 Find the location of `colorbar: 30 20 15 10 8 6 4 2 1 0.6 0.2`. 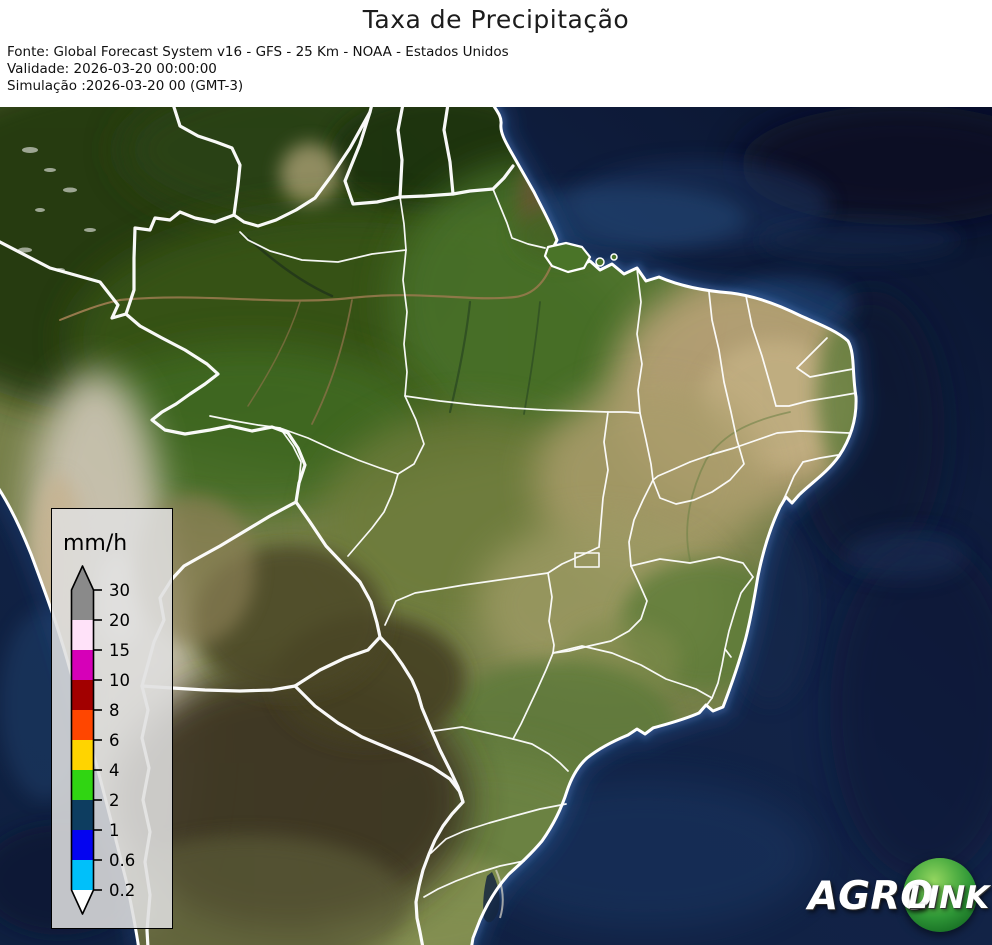

colorbar: 30 20 15 10 8 6 4 2 1 0.6 0.2 is located at coordinates (102, 740).